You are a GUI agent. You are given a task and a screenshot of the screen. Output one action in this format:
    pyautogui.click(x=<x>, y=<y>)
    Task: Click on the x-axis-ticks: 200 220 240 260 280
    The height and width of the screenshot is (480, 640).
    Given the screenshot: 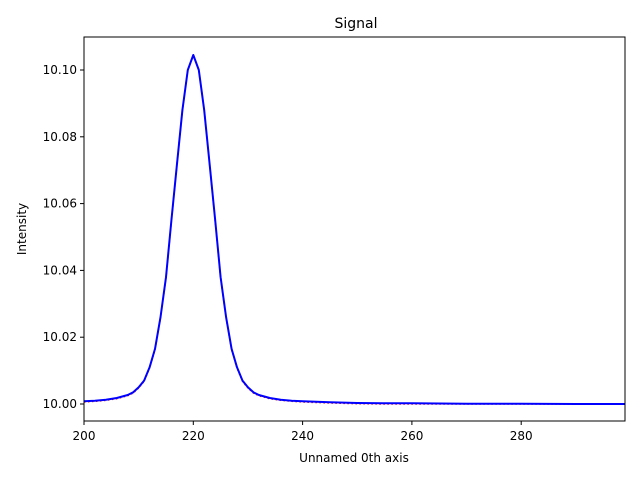 What is the action you would take?
    pyautogui.click(x=303, y=432)
    